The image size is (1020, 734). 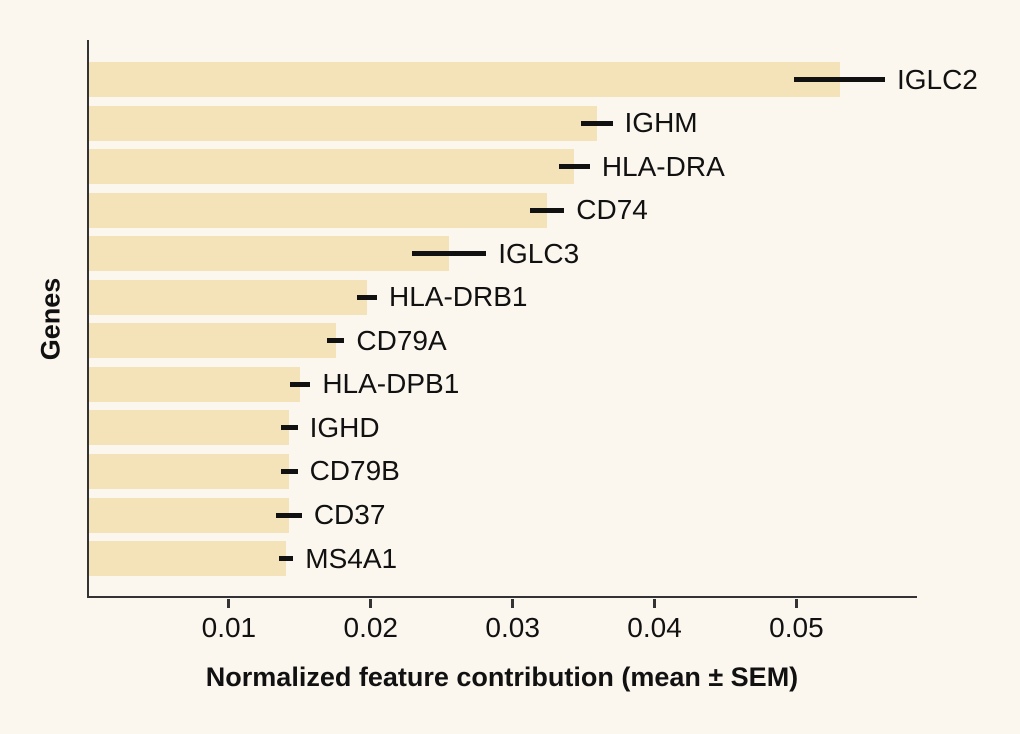 I want to click on x-tick-label: 0.03, so click(x=512, y=627).